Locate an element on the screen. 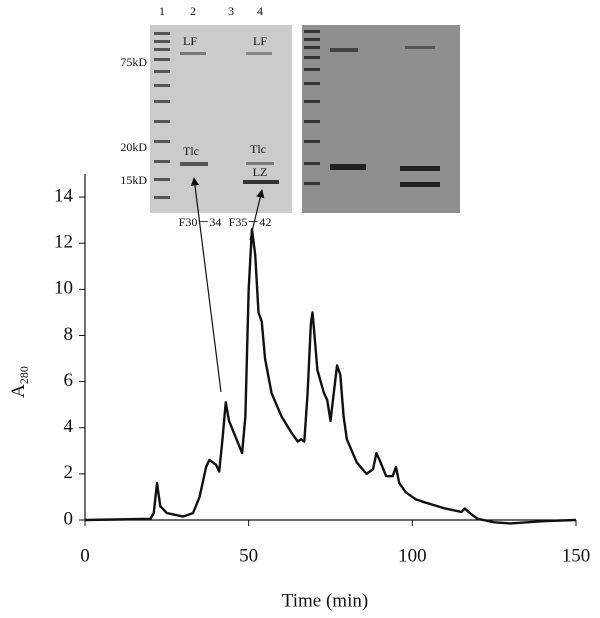 The image size is (600, 618). y-tick-label: 8 is located at coordinates (69, 334).